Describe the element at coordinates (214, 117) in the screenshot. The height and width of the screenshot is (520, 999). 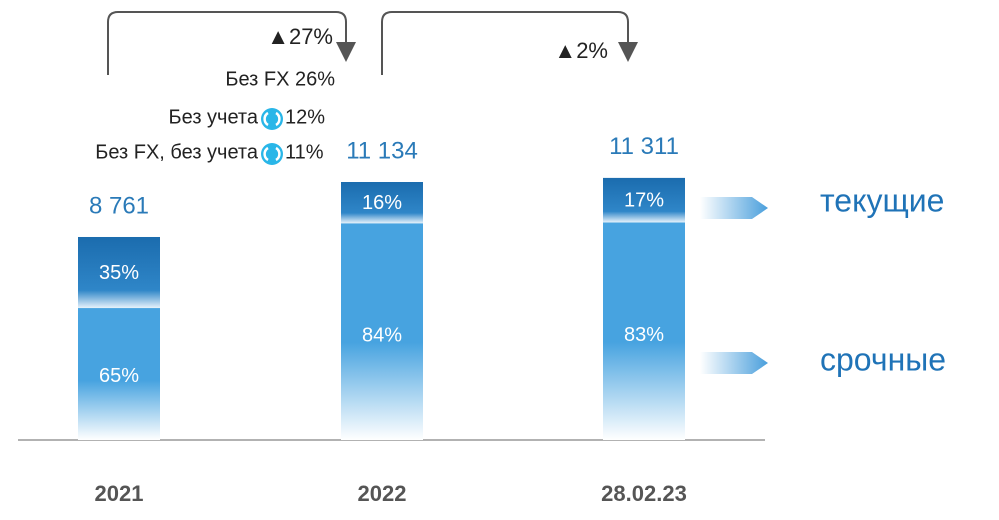
I see `note: Без учета` at that location.